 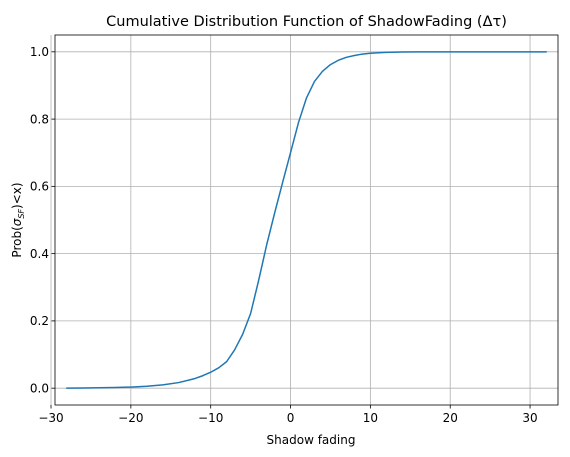 I want to click on x-tick-label: −10, so click(x=210, y=418).